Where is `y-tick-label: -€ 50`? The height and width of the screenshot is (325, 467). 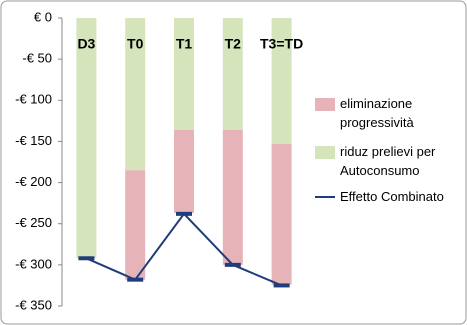
y-tick-label: -€ 50 is located at coordinates (37, 58).